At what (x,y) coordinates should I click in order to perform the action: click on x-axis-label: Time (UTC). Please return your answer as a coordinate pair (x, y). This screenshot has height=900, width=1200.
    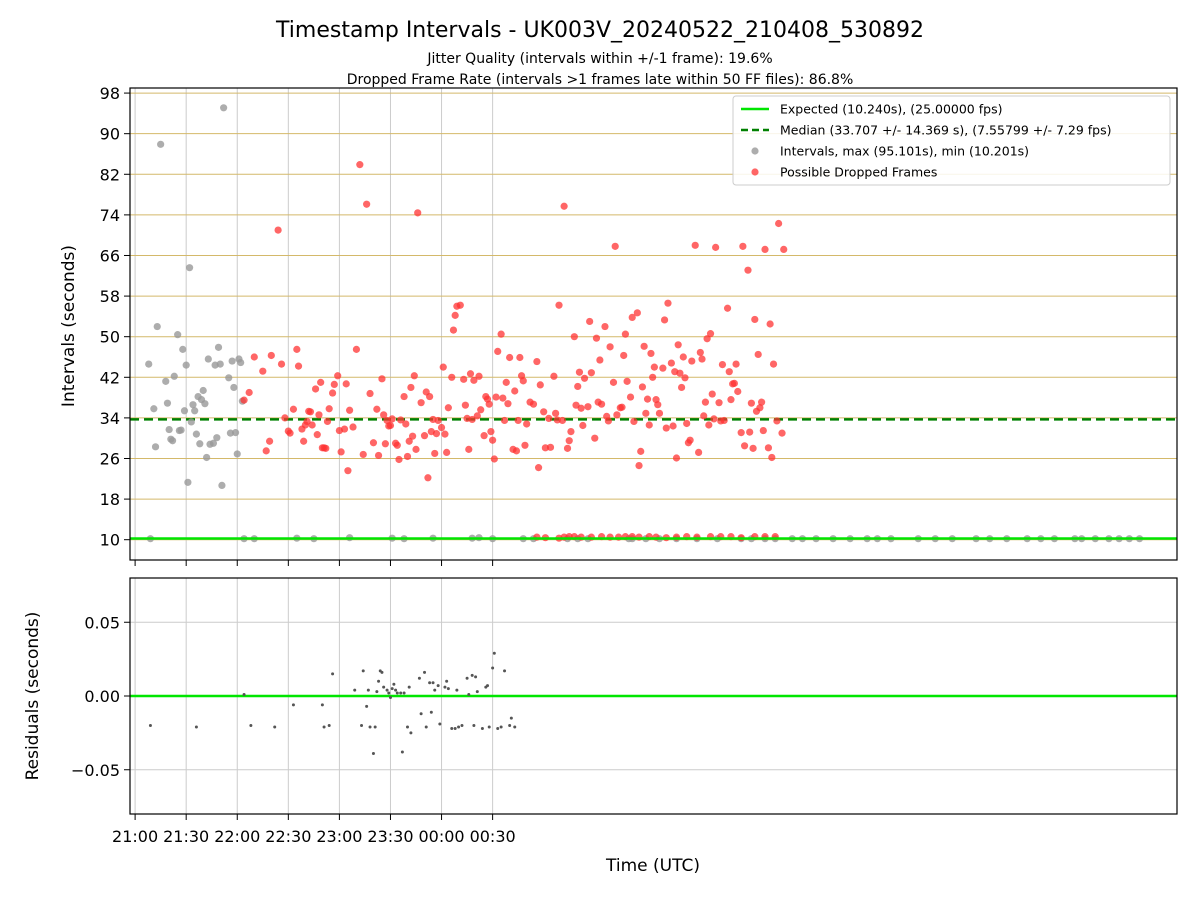
    Looking at the image, I should click on (652, 866).